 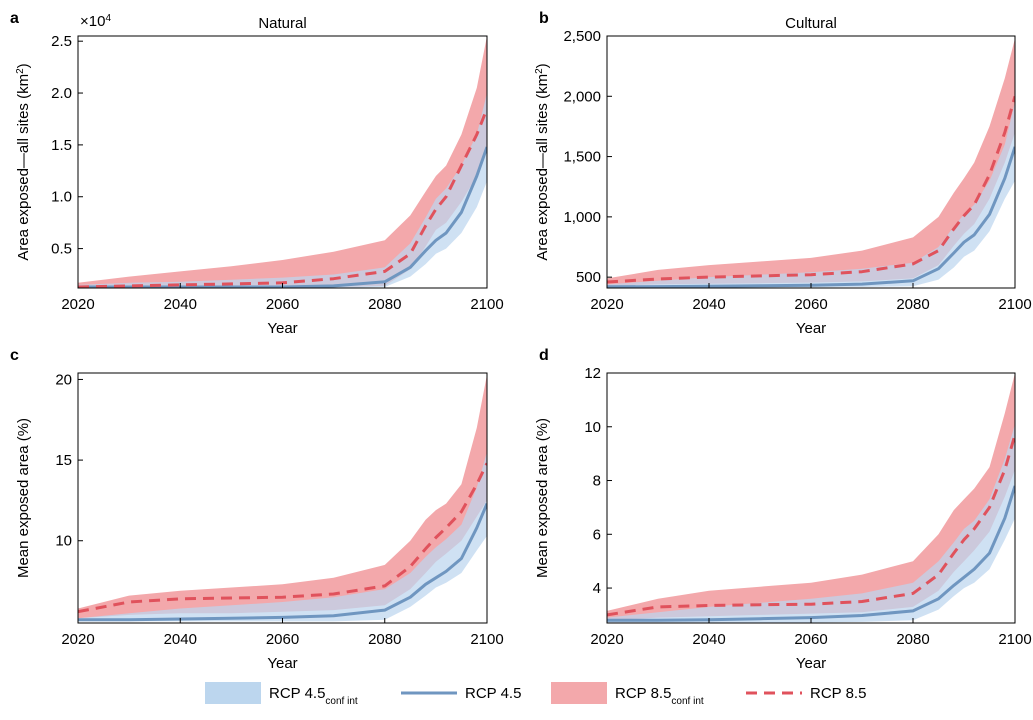 What do you see at coordinates (313, 696) in the screenshot?
I see `legend-label: RCP 4.5conf int` at bounding box center [313, 696].